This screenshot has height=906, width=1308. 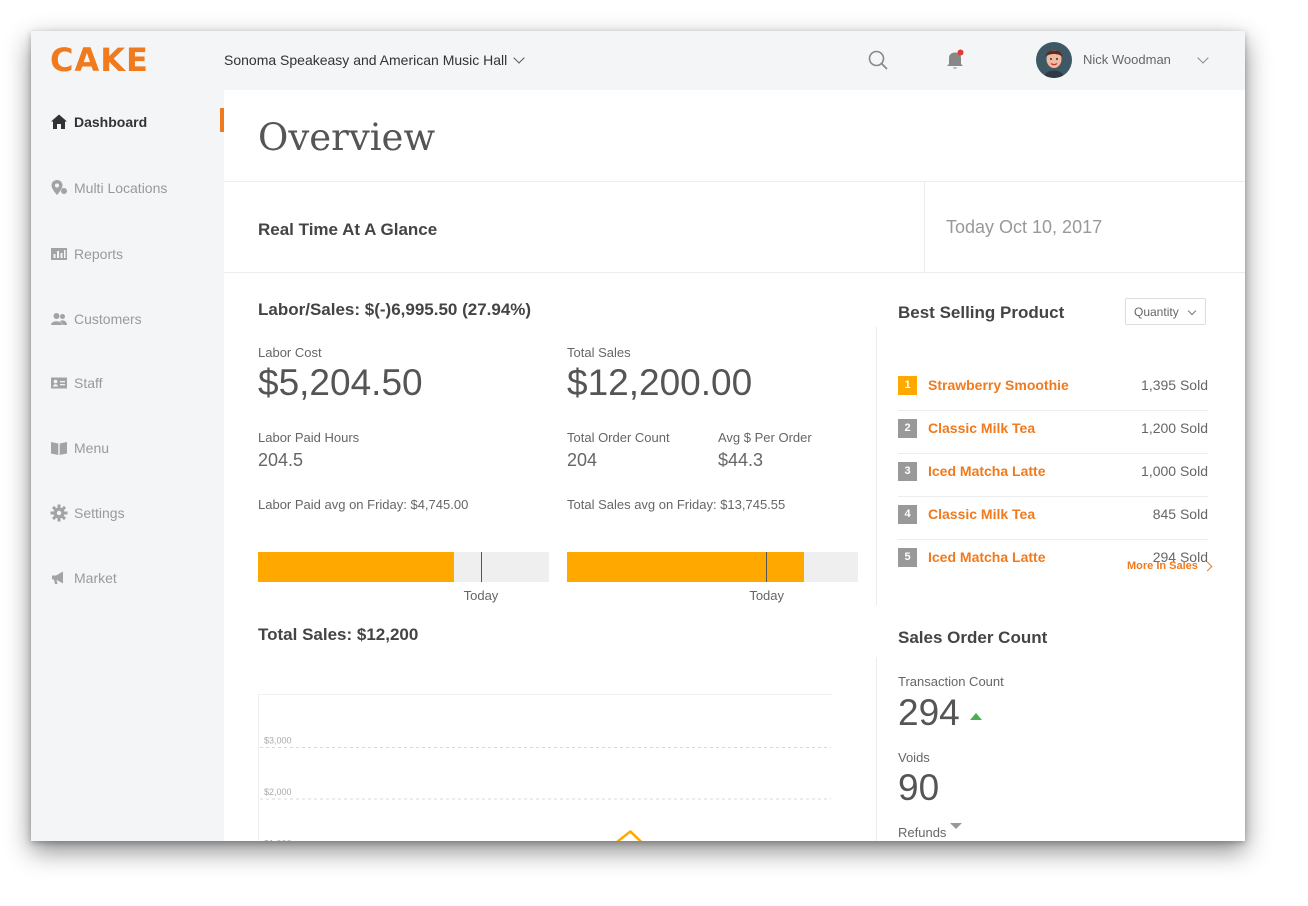 I want to click on megaphone-icon, so click(x=57, y=577).